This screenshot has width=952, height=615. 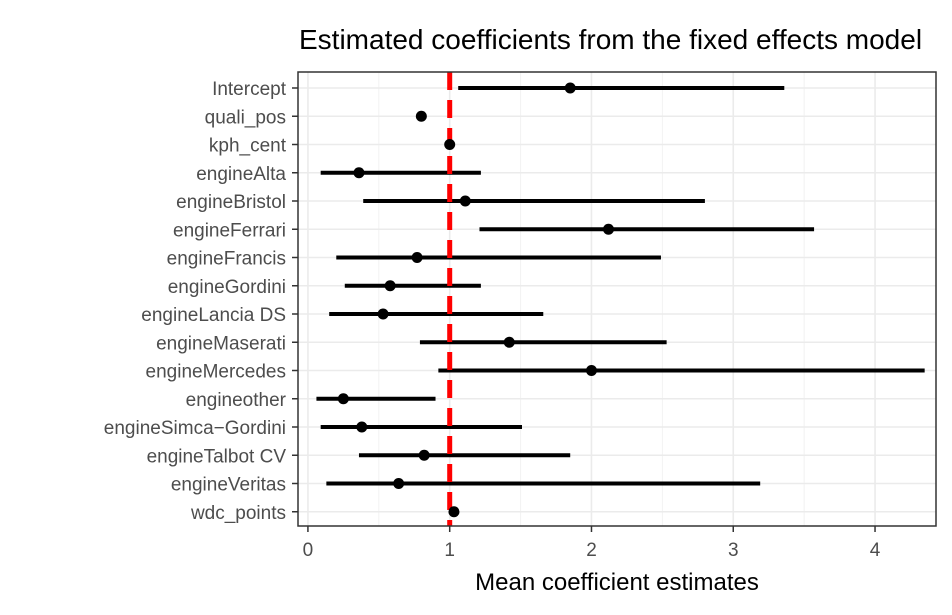 I want to click on y-tick-label: engineAlta, so click(x=241, y=174).